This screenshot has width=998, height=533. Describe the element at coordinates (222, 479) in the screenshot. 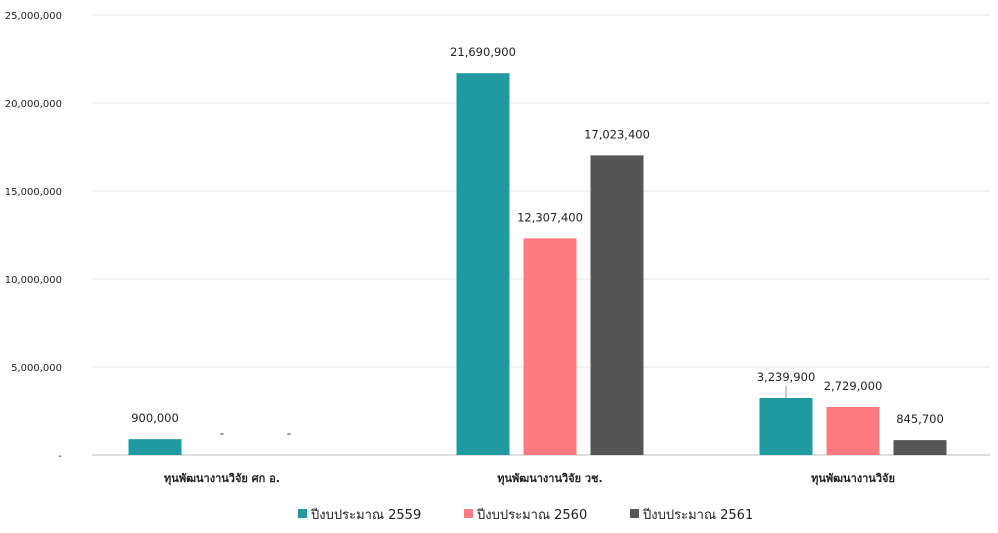

I see `x-category-label: ทุนพัฒนางานวิจัย ศก อ.` at that location.